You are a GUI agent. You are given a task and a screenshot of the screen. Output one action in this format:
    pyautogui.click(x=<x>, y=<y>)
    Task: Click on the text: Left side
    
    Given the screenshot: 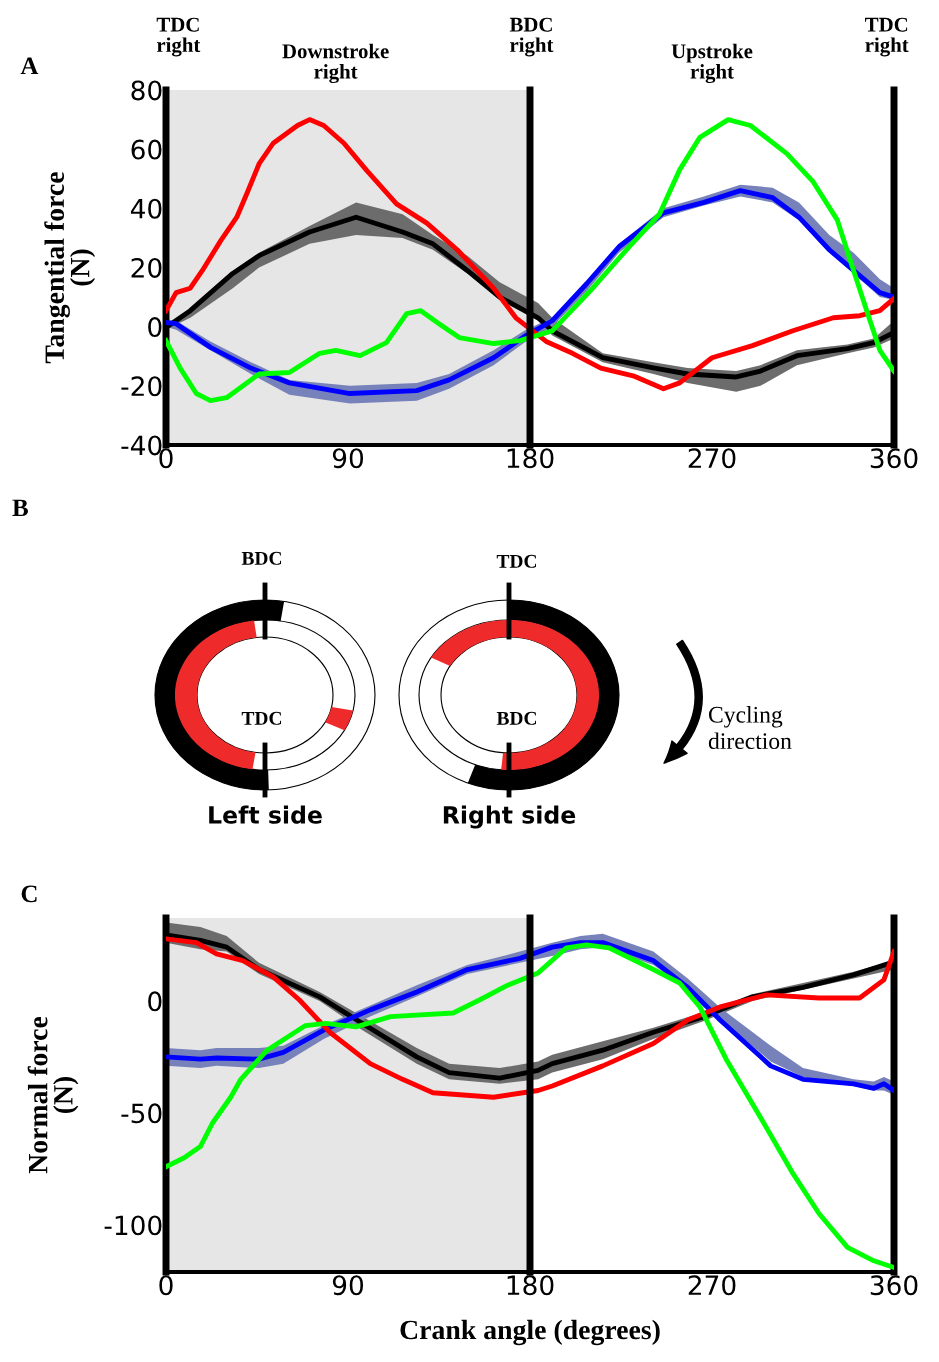 What is the action you would take?
    pyautogui.click(x=265, y=814)
    